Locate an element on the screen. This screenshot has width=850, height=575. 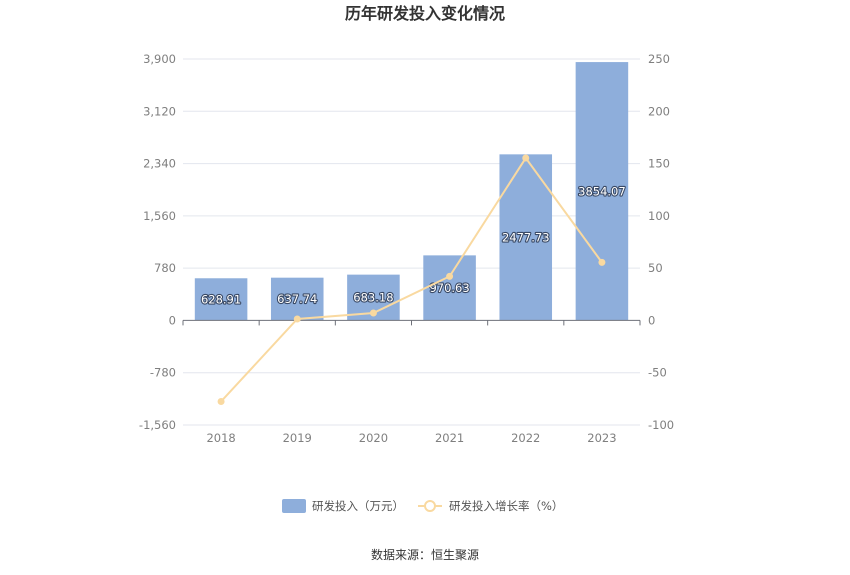
y-left-tick-label: 2,340 is located at coordinates (159, 164).